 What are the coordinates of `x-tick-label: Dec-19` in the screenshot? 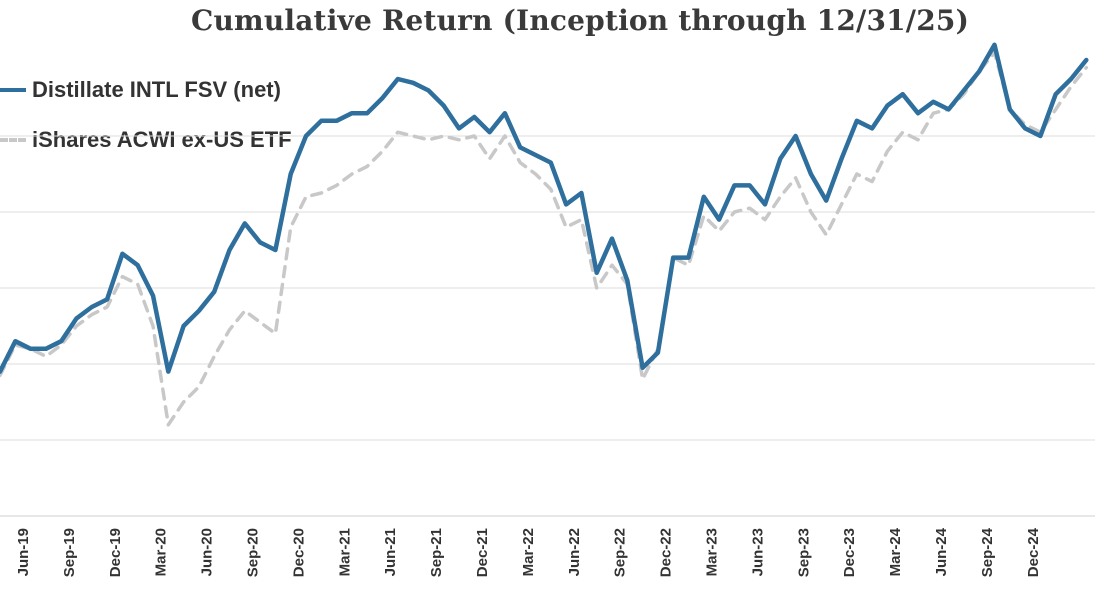 It's located at (115, 552).